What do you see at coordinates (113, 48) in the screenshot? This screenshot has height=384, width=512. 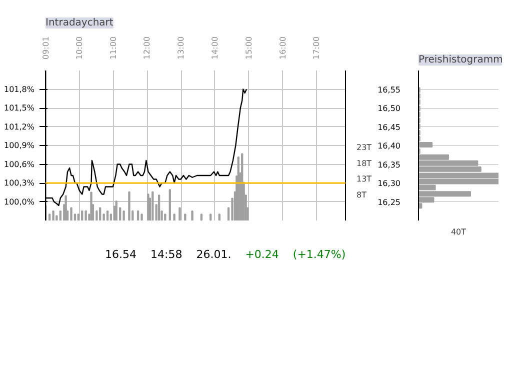 I see `x-tick-label: 11:00` at bounding box center [113, 48].